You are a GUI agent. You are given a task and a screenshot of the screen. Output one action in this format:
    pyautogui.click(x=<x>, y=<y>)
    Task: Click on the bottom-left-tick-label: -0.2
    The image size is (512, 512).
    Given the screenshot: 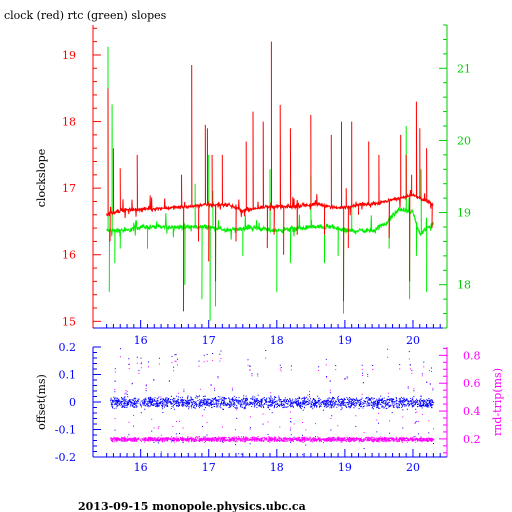 What is the action you would take?
    pyautogui.click(x=65, y=457)
    